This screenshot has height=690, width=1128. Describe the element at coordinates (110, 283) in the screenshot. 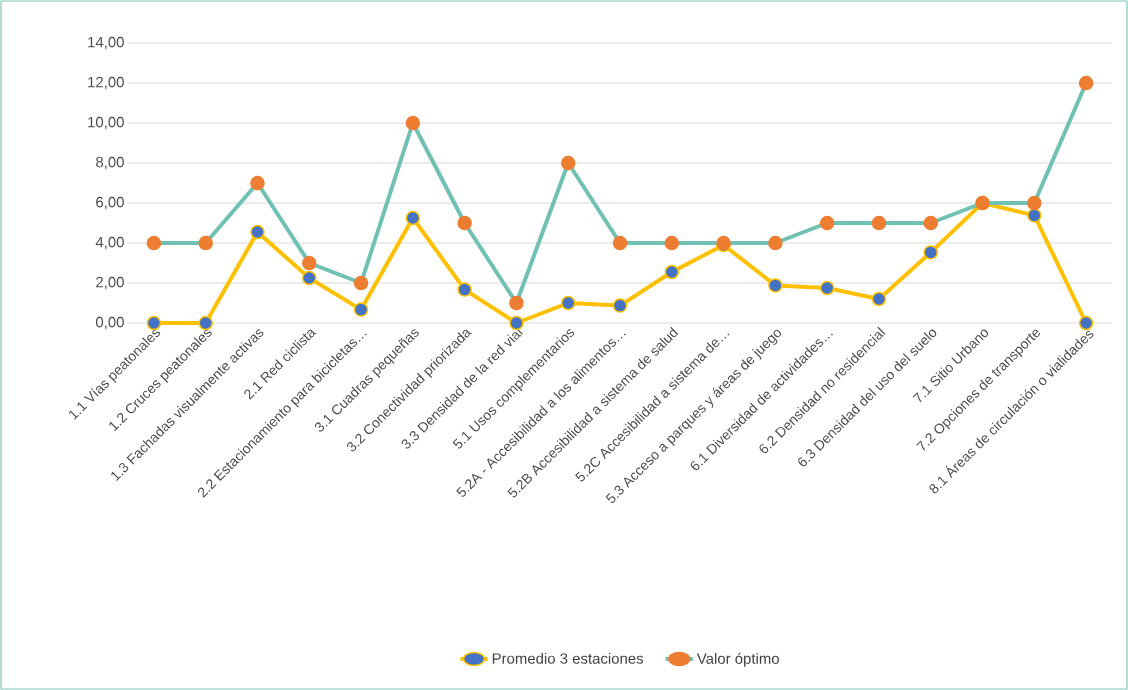

I see `y-tick-label: 2,00` at that location.